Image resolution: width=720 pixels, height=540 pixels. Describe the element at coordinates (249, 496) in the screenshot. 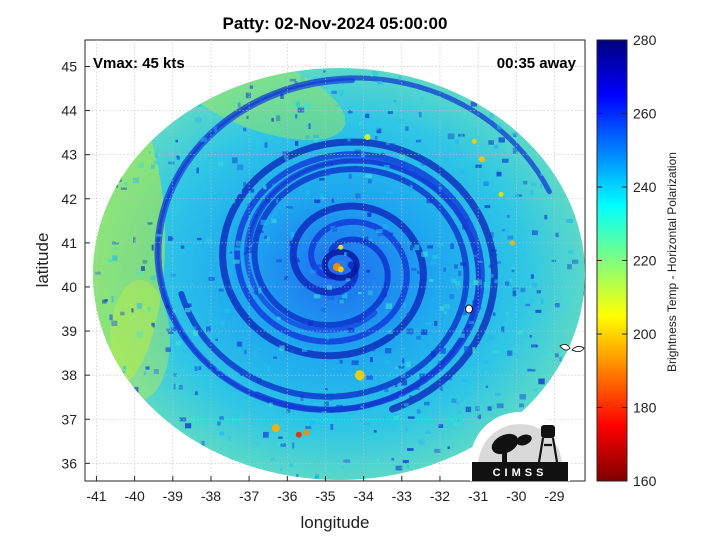

I see `x-tick-label: -37` at that location.